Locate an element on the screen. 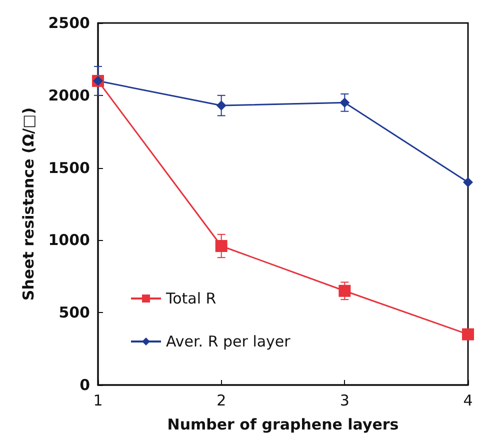  legend-label: Aver. R per layer is located at coordinates (229, 341).